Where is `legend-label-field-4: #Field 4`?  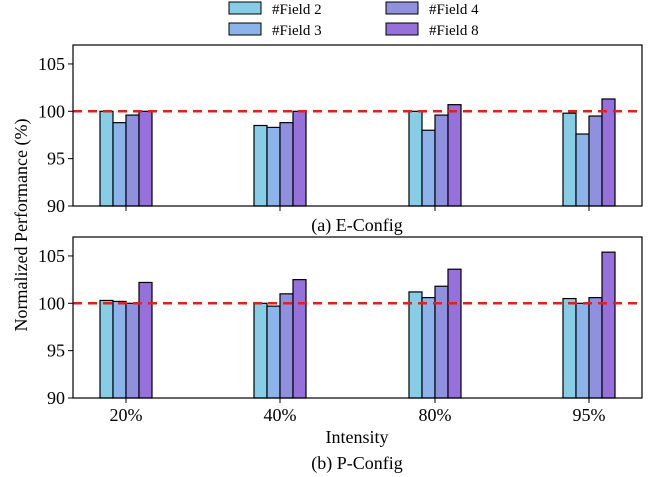
legend-label-field-4: #Field 4 is located at coordinates (454, 10).